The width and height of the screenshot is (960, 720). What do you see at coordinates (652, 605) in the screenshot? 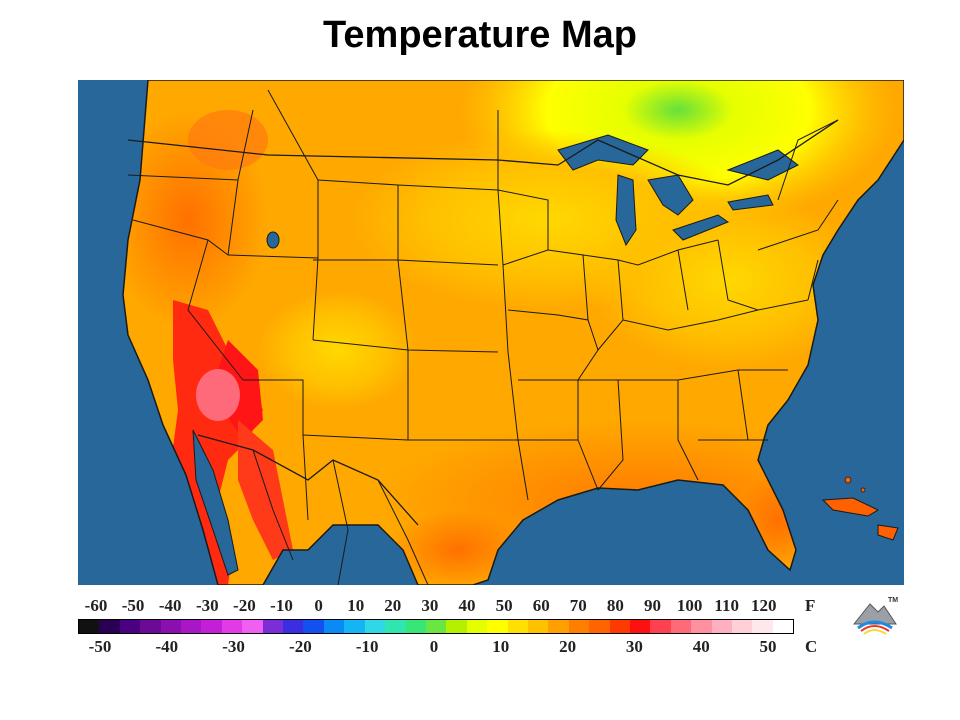
I see `fahrenheit-tick-label: 90` at bounding box center [652, 605].